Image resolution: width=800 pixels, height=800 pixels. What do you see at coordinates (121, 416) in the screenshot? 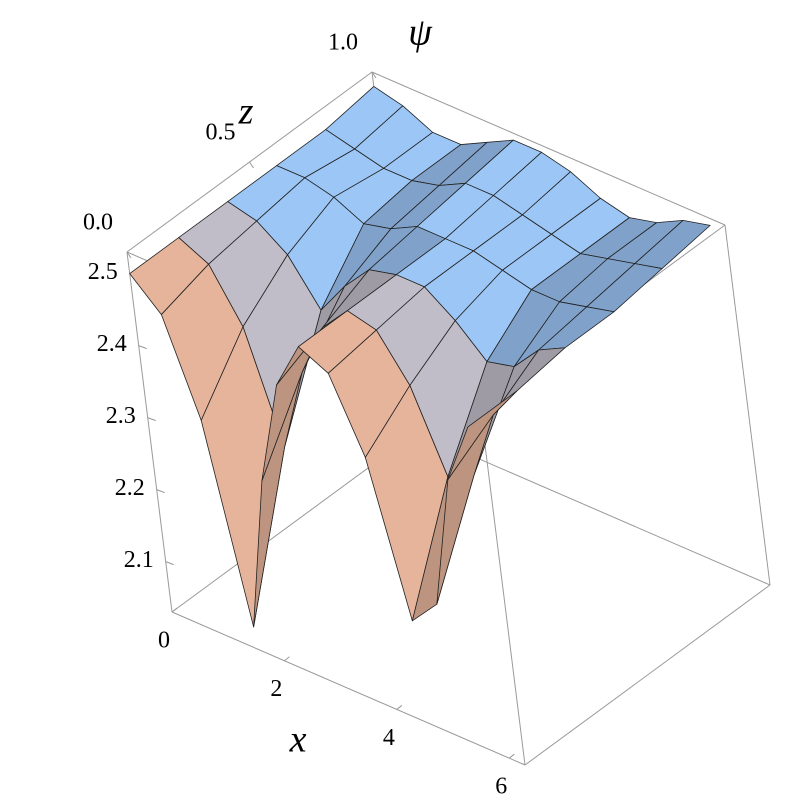
I see `value-tick-label: 2.3` at bounding box center [121, 416].